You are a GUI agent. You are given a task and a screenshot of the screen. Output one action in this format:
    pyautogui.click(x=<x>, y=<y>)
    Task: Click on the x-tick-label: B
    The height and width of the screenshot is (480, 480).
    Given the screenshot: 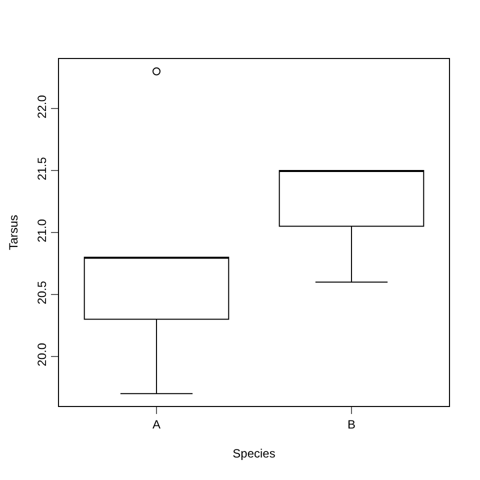 What is the action you would take?
    pyautogui.click(x=351, y=424)
    